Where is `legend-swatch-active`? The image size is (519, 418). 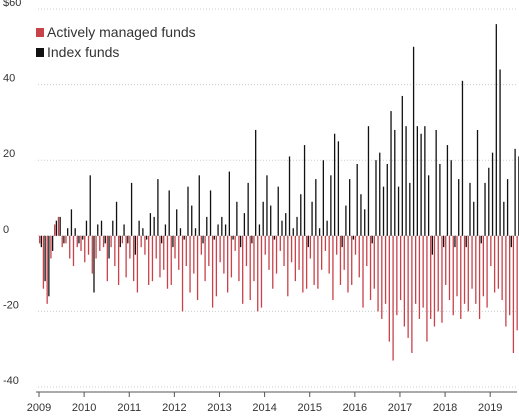
legend-swatch-active is located at coordinates (40, 32).